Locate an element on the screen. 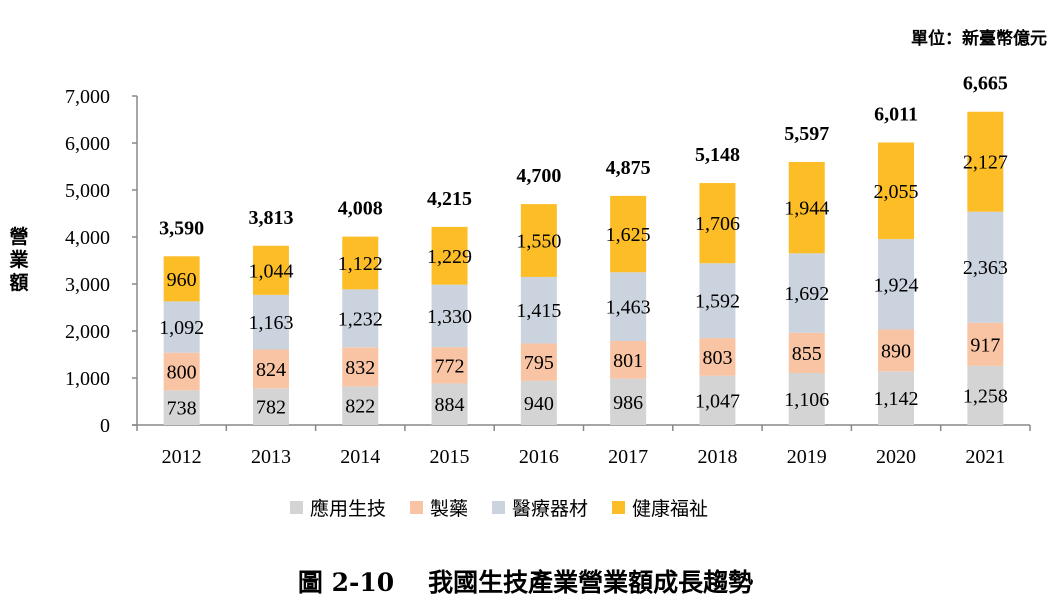  data-label: 738 is located at coordinates (182, 409).